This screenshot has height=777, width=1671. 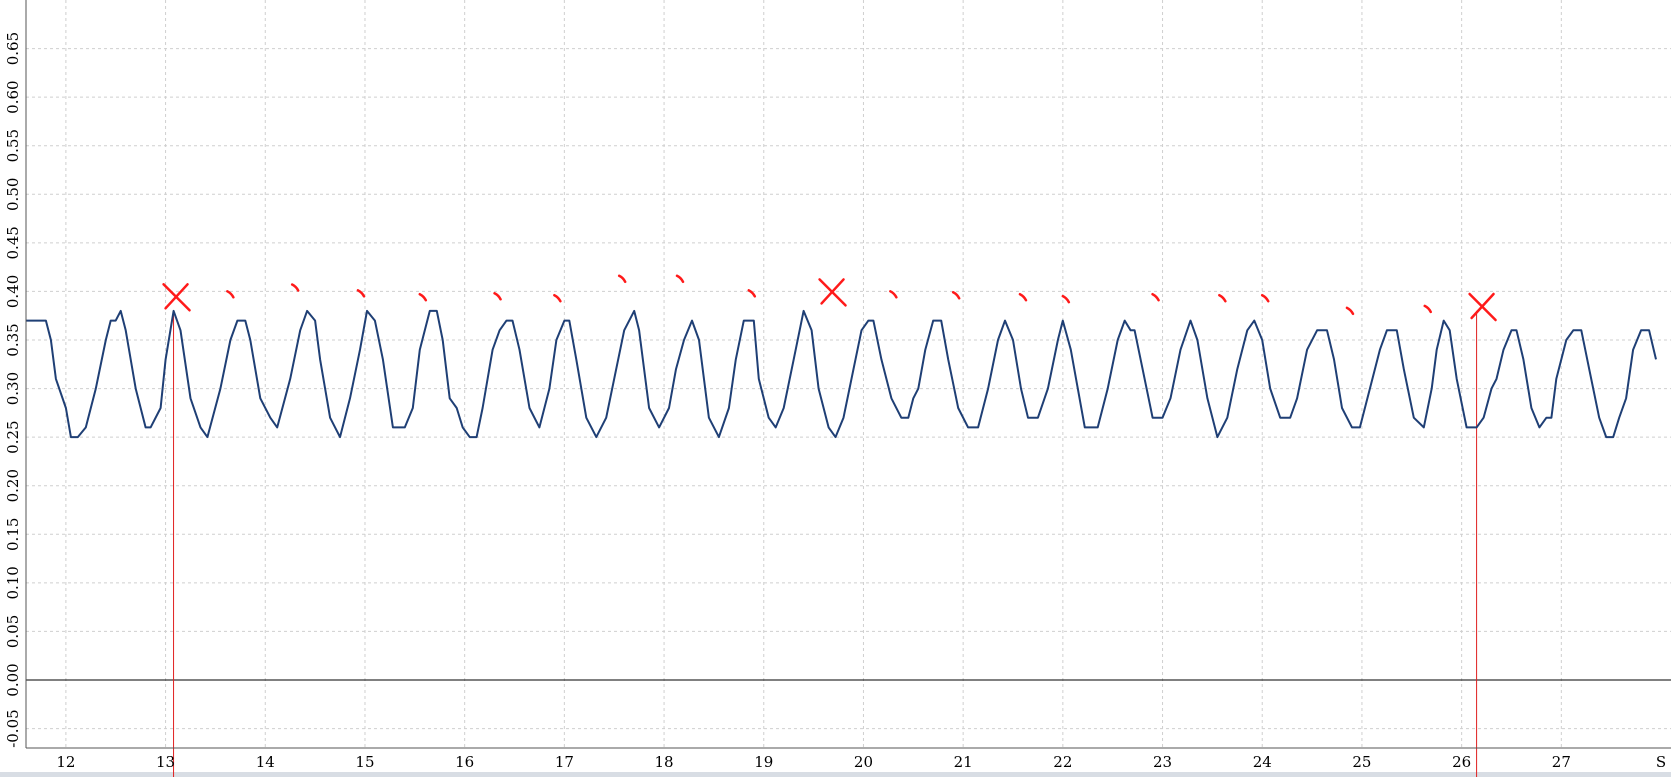 I want to click on y-tick-label: 0.10, so click(x=13, y=582).